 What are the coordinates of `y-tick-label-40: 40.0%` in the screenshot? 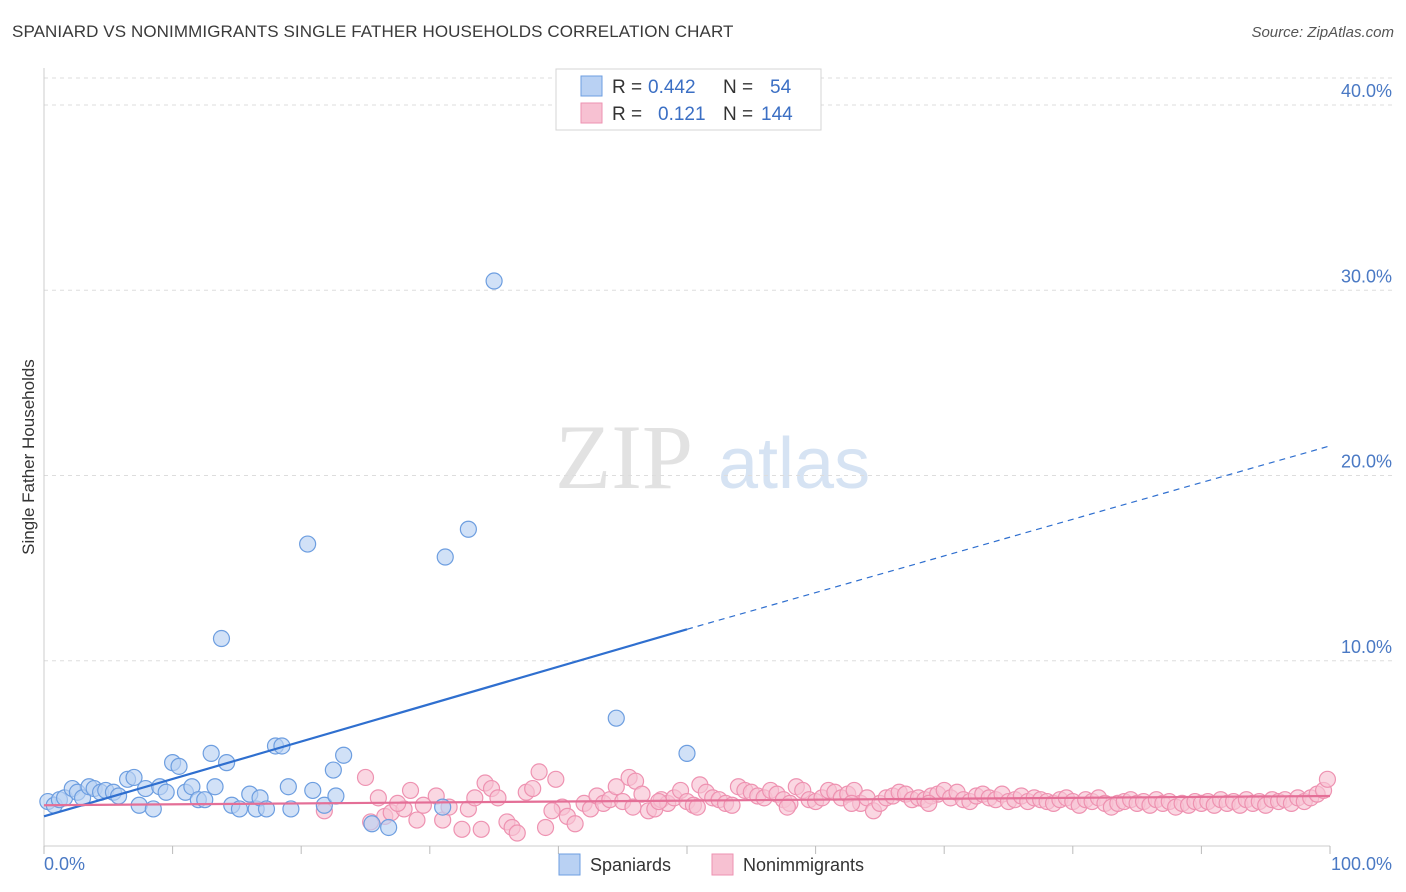 It's located at (1366, 91).